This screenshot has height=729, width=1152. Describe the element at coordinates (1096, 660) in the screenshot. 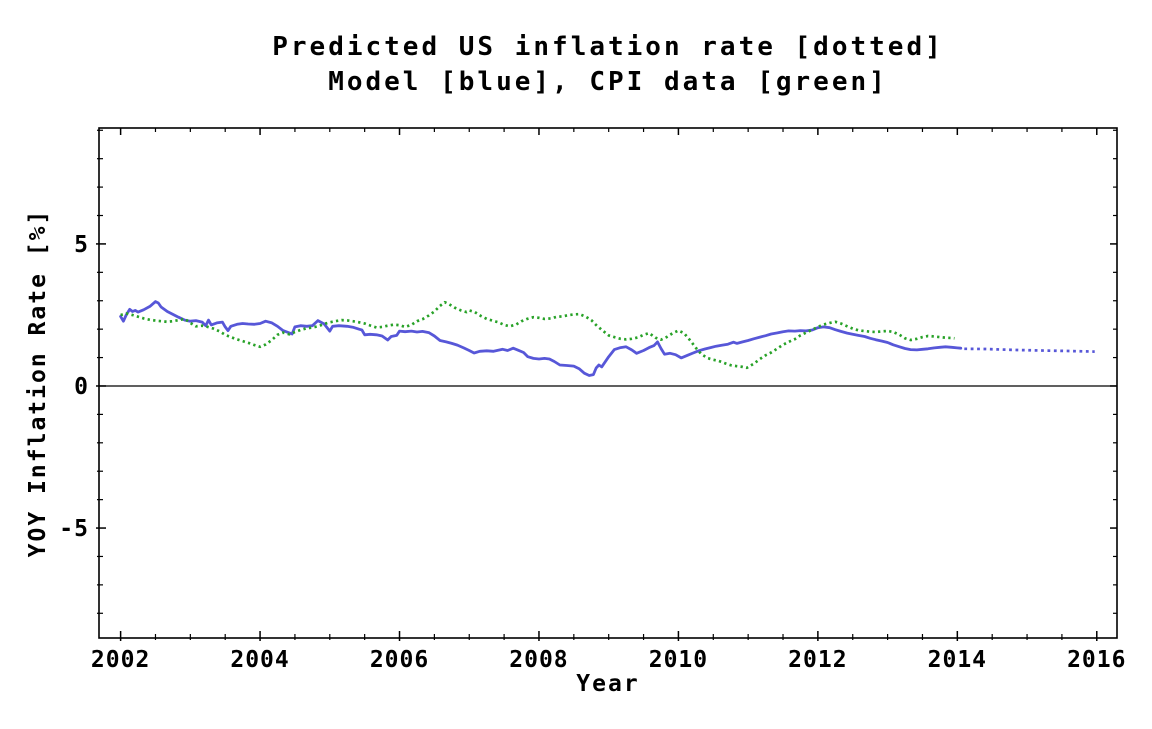

I see `x-tick-label: 2016` at that location.